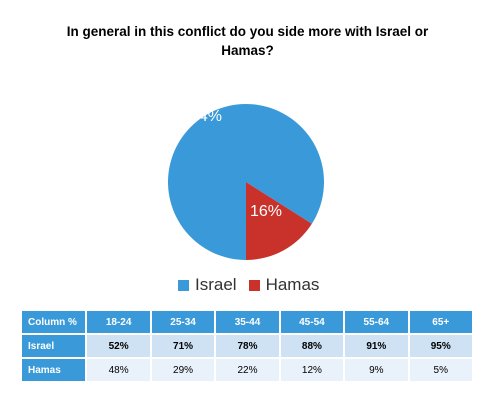  What do you see at coordinates (206, 116) in the screenshot?
I see `pie-label-israel: 84%` at bounding box center [206, 116].